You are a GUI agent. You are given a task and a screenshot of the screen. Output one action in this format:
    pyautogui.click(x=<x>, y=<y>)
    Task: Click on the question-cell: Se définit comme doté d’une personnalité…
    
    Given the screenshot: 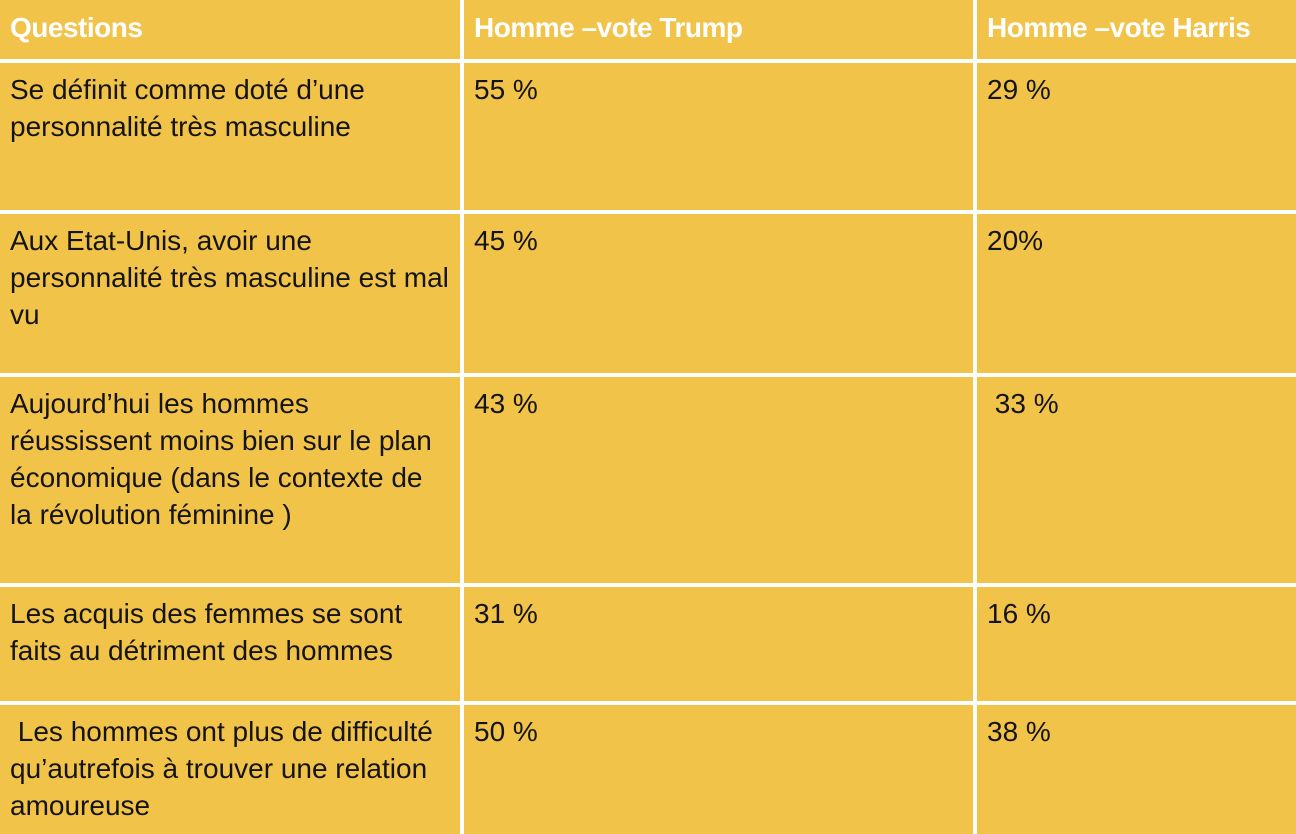 What is the action you would take?
    pyautogui.click(x=230, y=136)
    